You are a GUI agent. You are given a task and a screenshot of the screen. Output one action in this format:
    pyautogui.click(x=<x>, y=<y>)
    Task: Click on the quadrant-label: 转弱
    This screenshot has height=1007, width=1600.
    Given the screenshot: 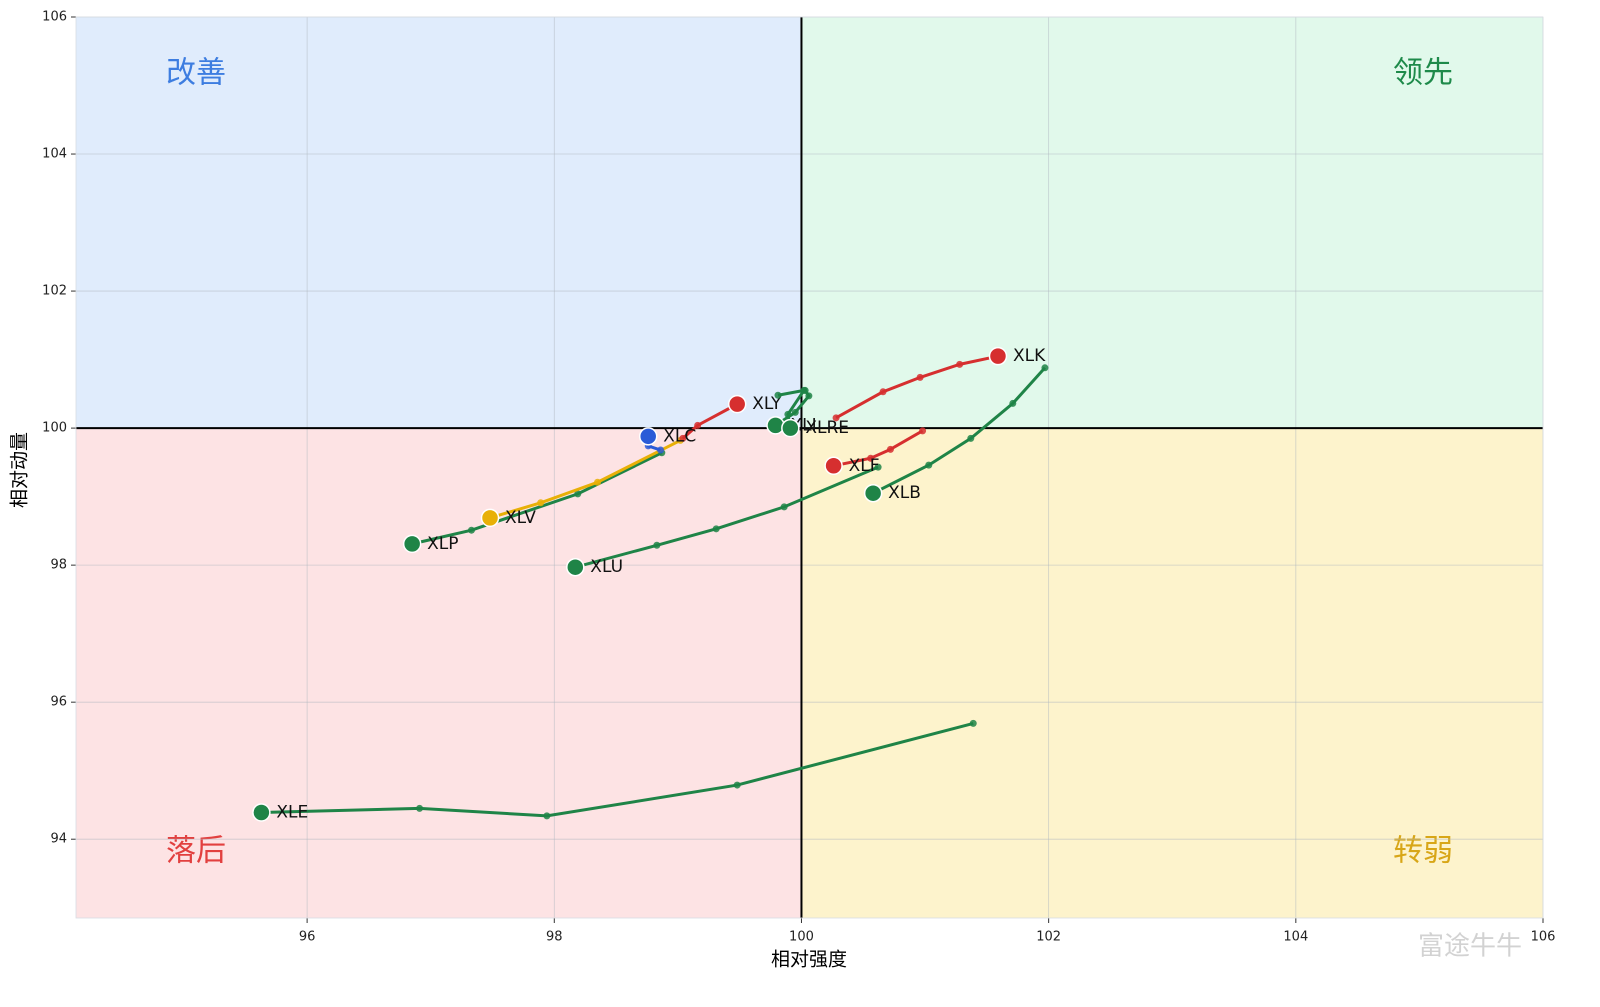 What is the action you would take?
    pyautogui.click(x=1423, y=851)
    